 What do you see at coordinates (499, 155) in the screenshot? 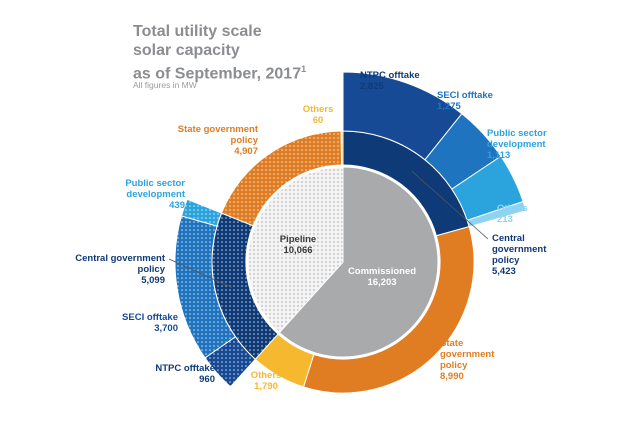
I see `segment-value: 1,113` at bounding box center [499, 155].